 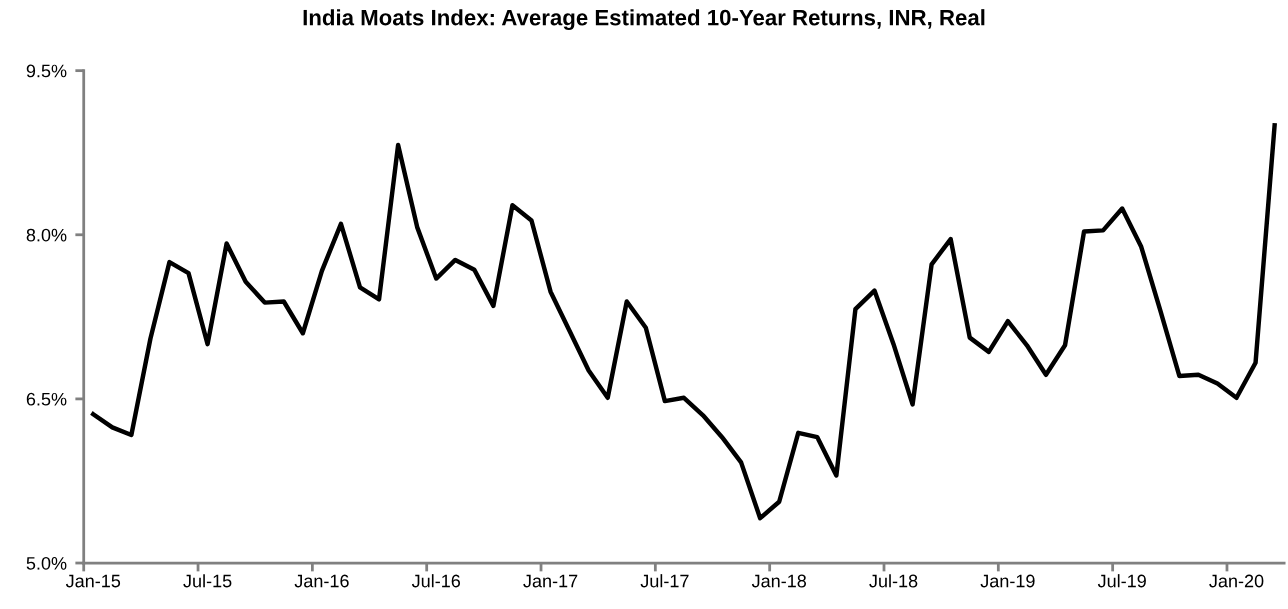 What do you see at coordinates (644, 19) in the screenshot?
I see `chart-title: India Moats Index: Average Estimated 10-Year Returns, INR, Real` at bounding box center [644, 19].